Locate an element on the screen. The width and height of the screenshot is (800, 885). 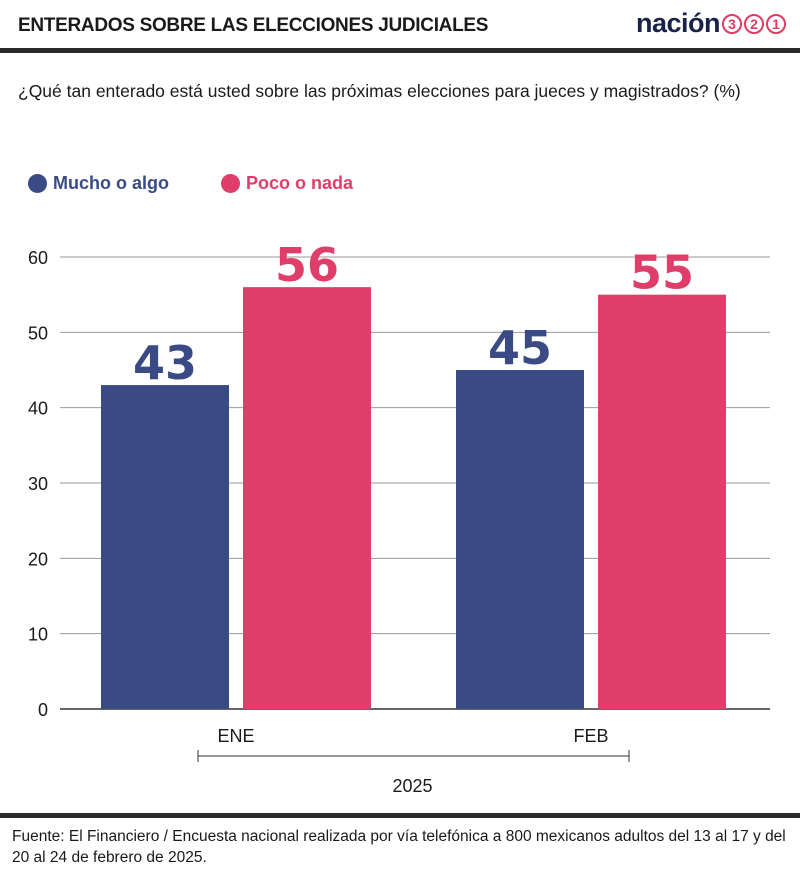
legend-item-mucho: Mucho o algo is located at coordinates (98, 183).